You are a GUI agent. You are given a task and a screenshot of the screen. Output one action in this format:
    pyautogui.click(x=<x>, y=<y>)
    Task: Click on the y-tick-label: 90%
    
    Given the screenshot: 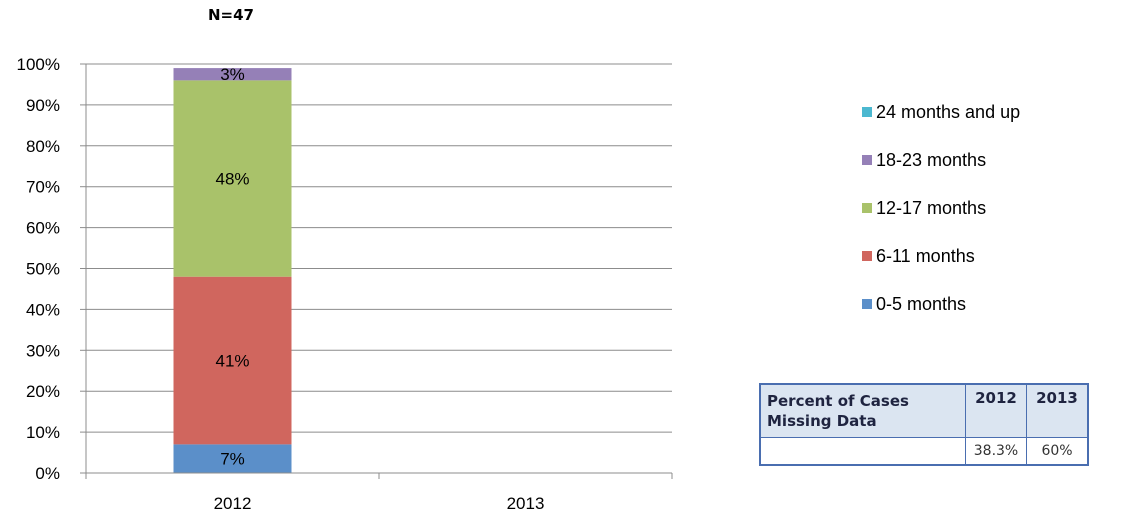 What is the action you would take?
    pyautogui.click(x=43, y=105)
    